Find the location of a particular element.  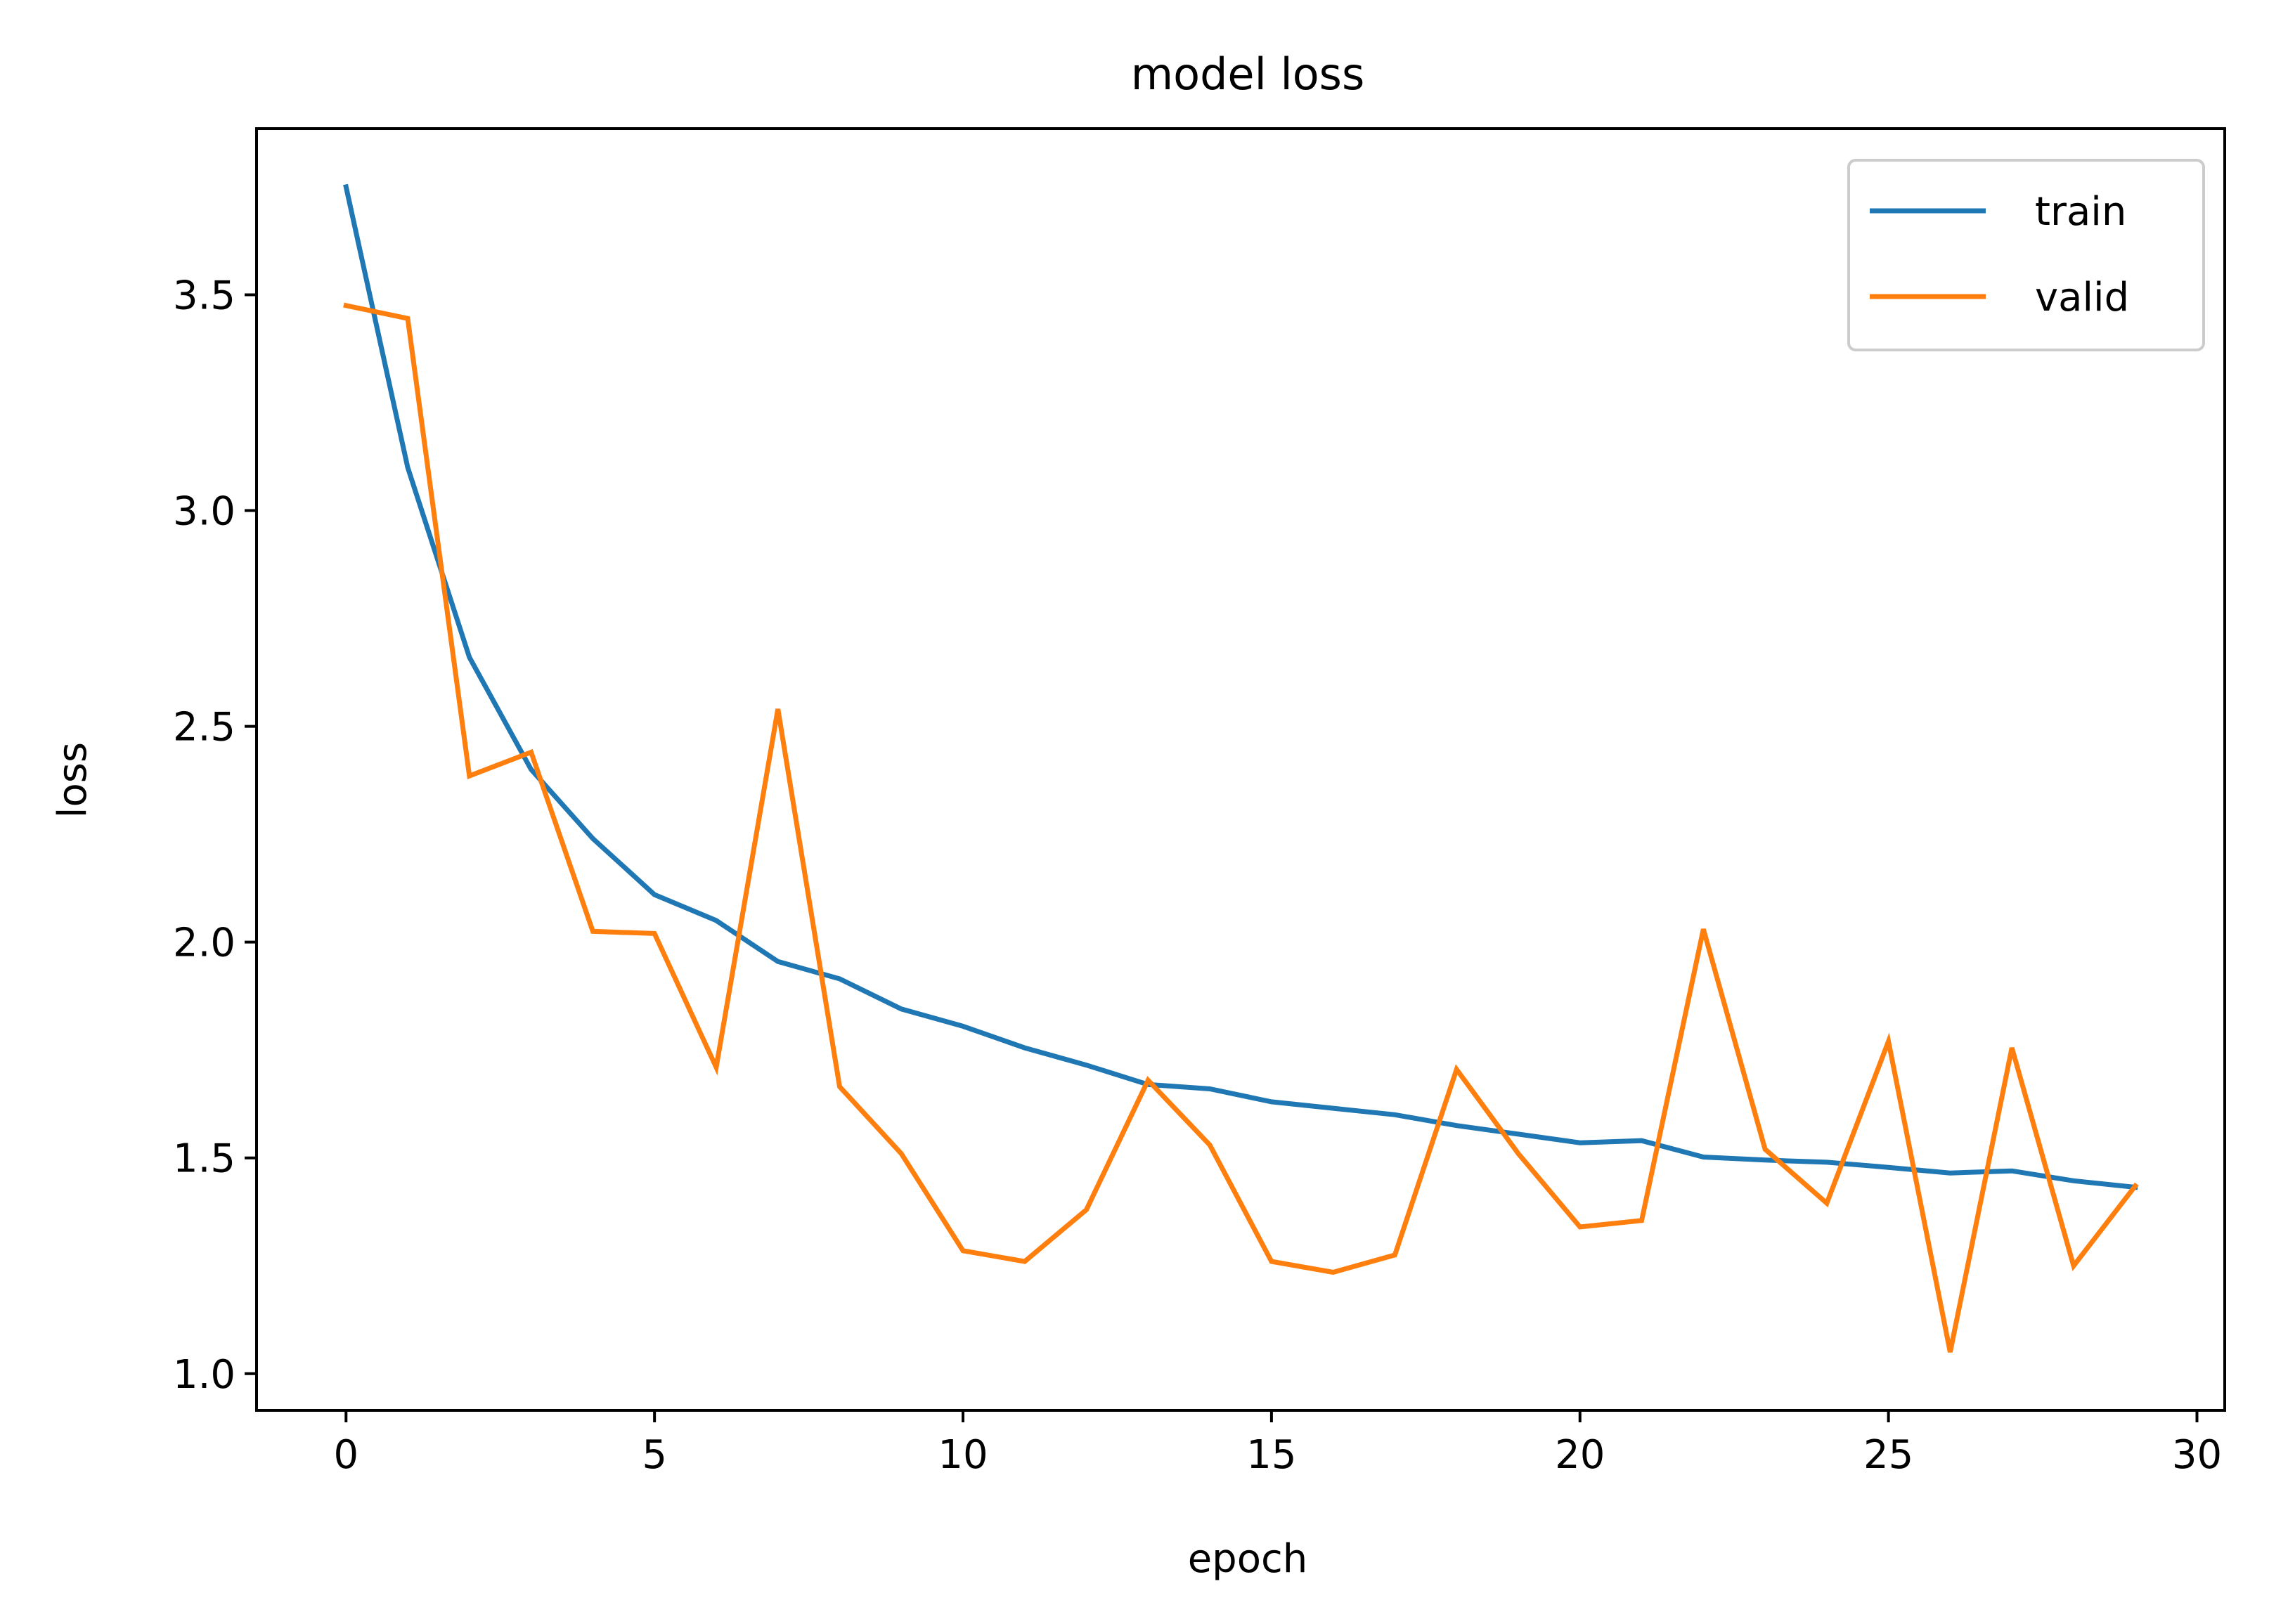

x-axis: 0 5 10 15 20 25 30 is located at coordinates (1278, 1444).